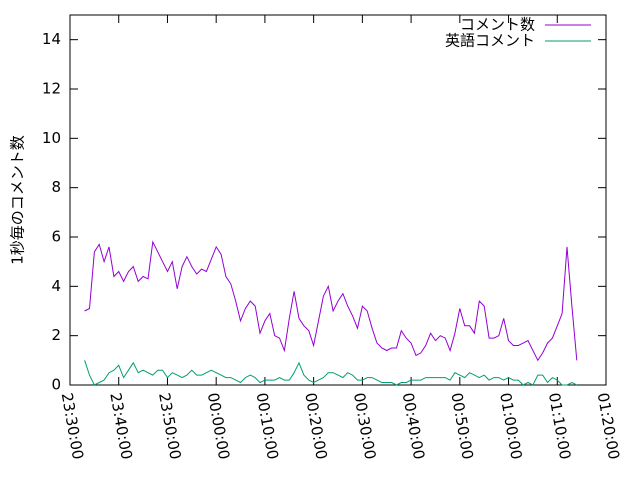  I want to click on y-tick-label: 14, so click(51, 39).